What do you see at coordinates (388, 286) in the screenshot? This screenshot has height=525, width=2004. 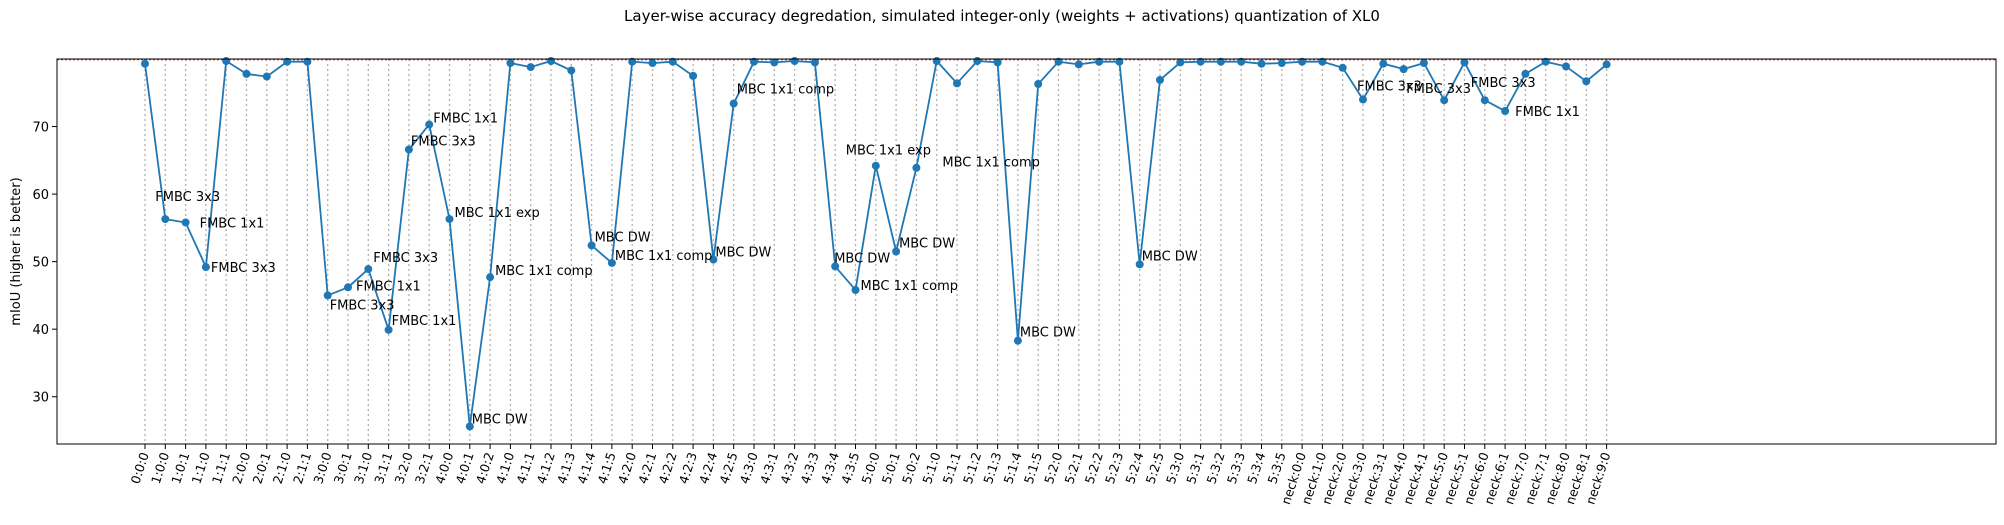 I see `annotation-3:0:1: FMBC 1x1` at bounding box center [388, 286].